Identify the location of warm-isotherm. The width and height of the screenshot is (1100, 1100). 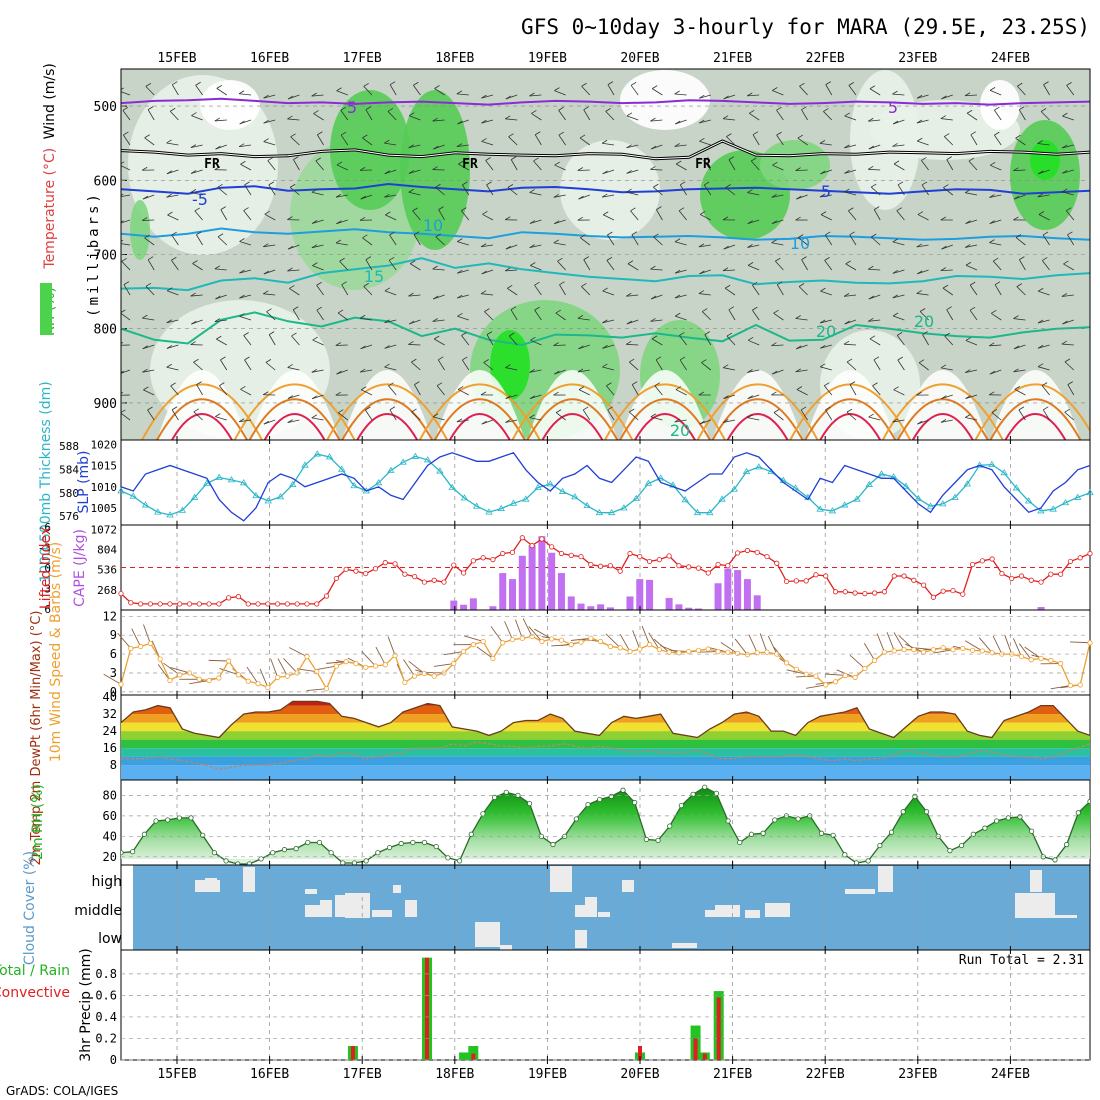
(572, 411).